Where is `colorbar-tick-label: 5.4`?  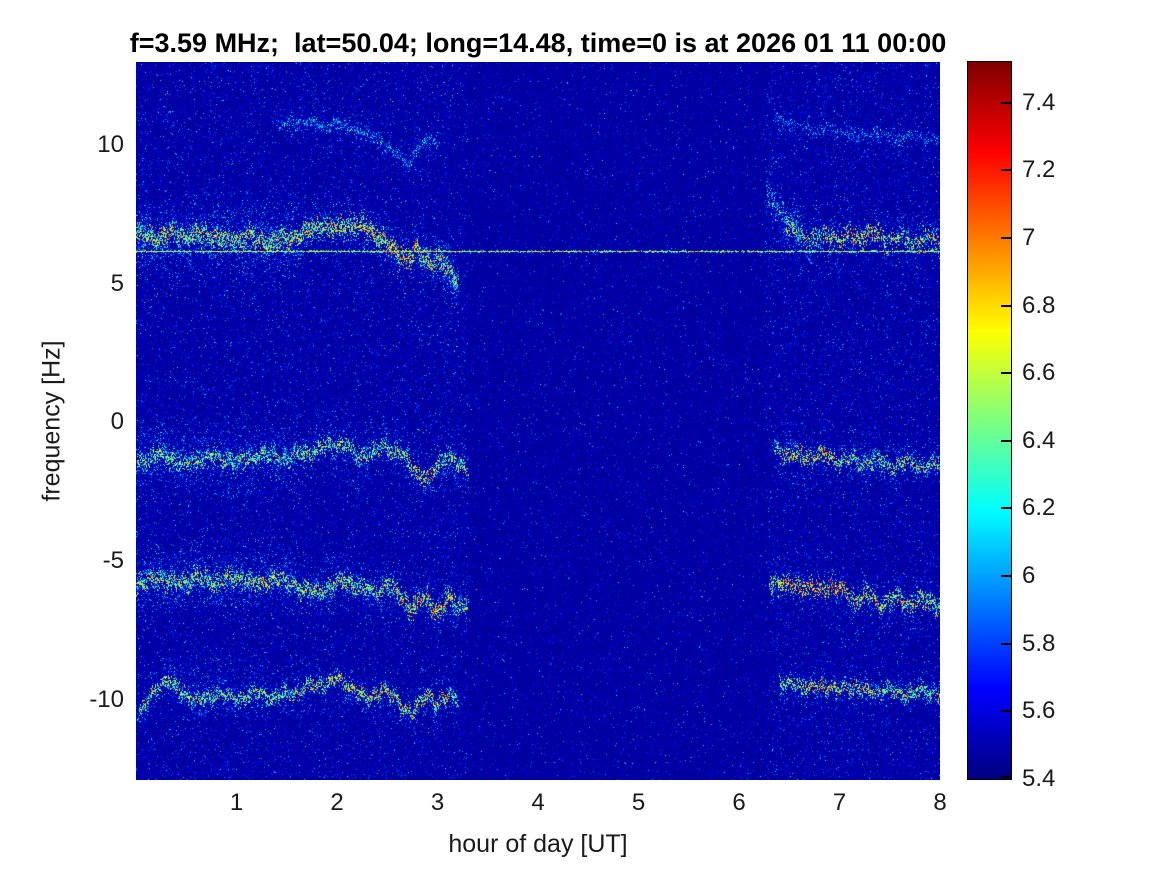 colorbar-tick-label: 5.4 is located at coordinates (1039, 778).